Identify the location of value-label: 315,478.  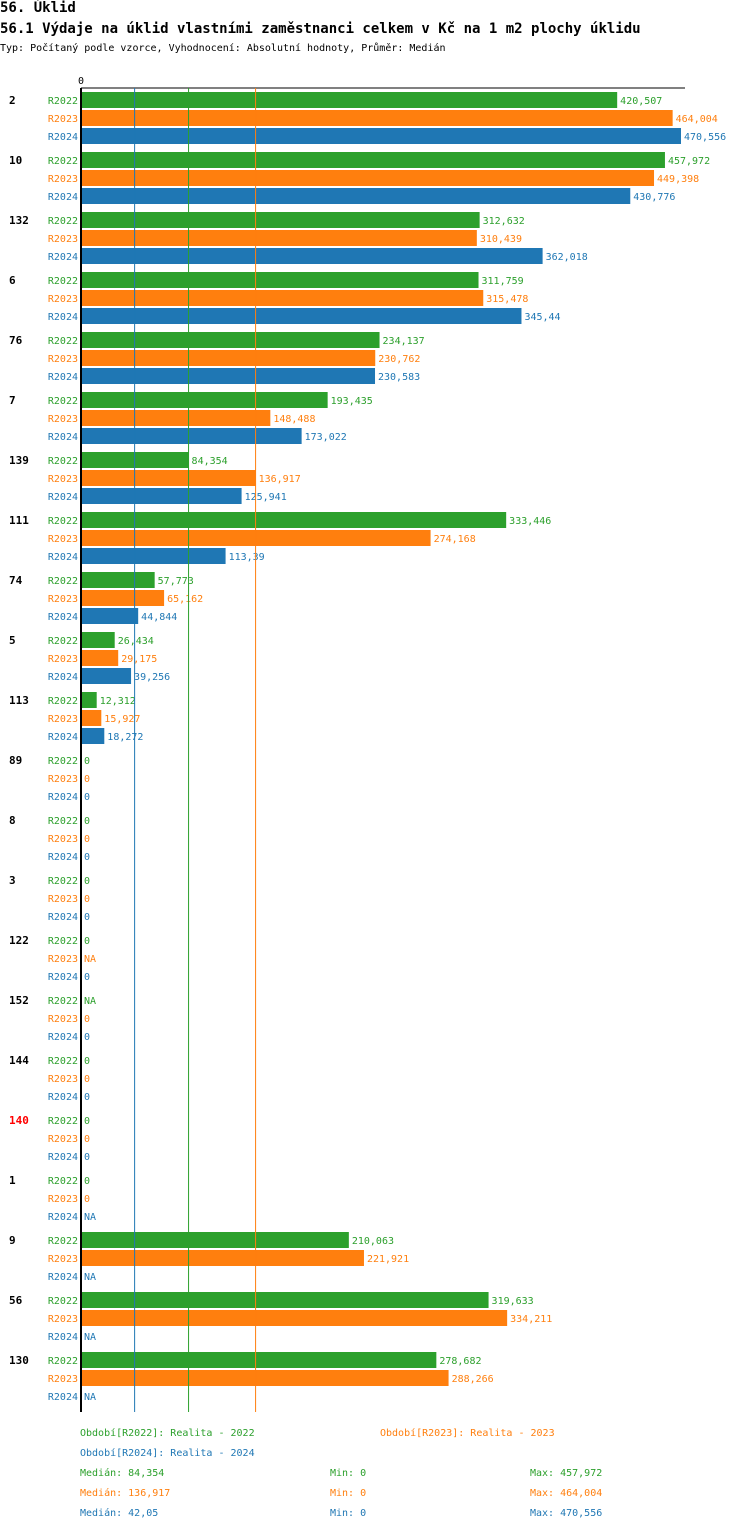
(507, 299).